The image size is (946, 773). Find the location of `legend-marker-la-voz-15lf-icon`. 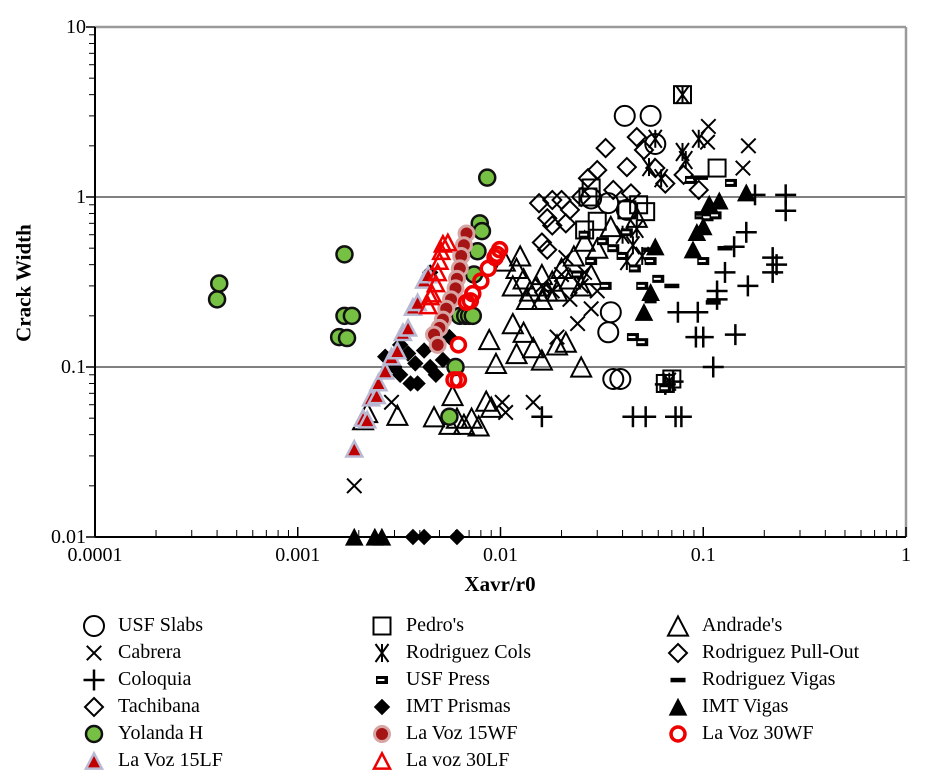

legend-marker-la-voz-15lf-icon is located at coordinates (94, 760).